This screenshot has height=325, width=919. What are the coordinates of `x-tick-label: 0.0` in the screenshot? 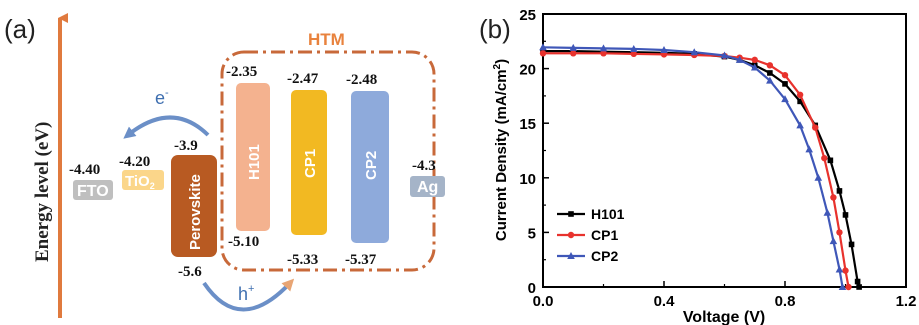 It's located at (543, 301).